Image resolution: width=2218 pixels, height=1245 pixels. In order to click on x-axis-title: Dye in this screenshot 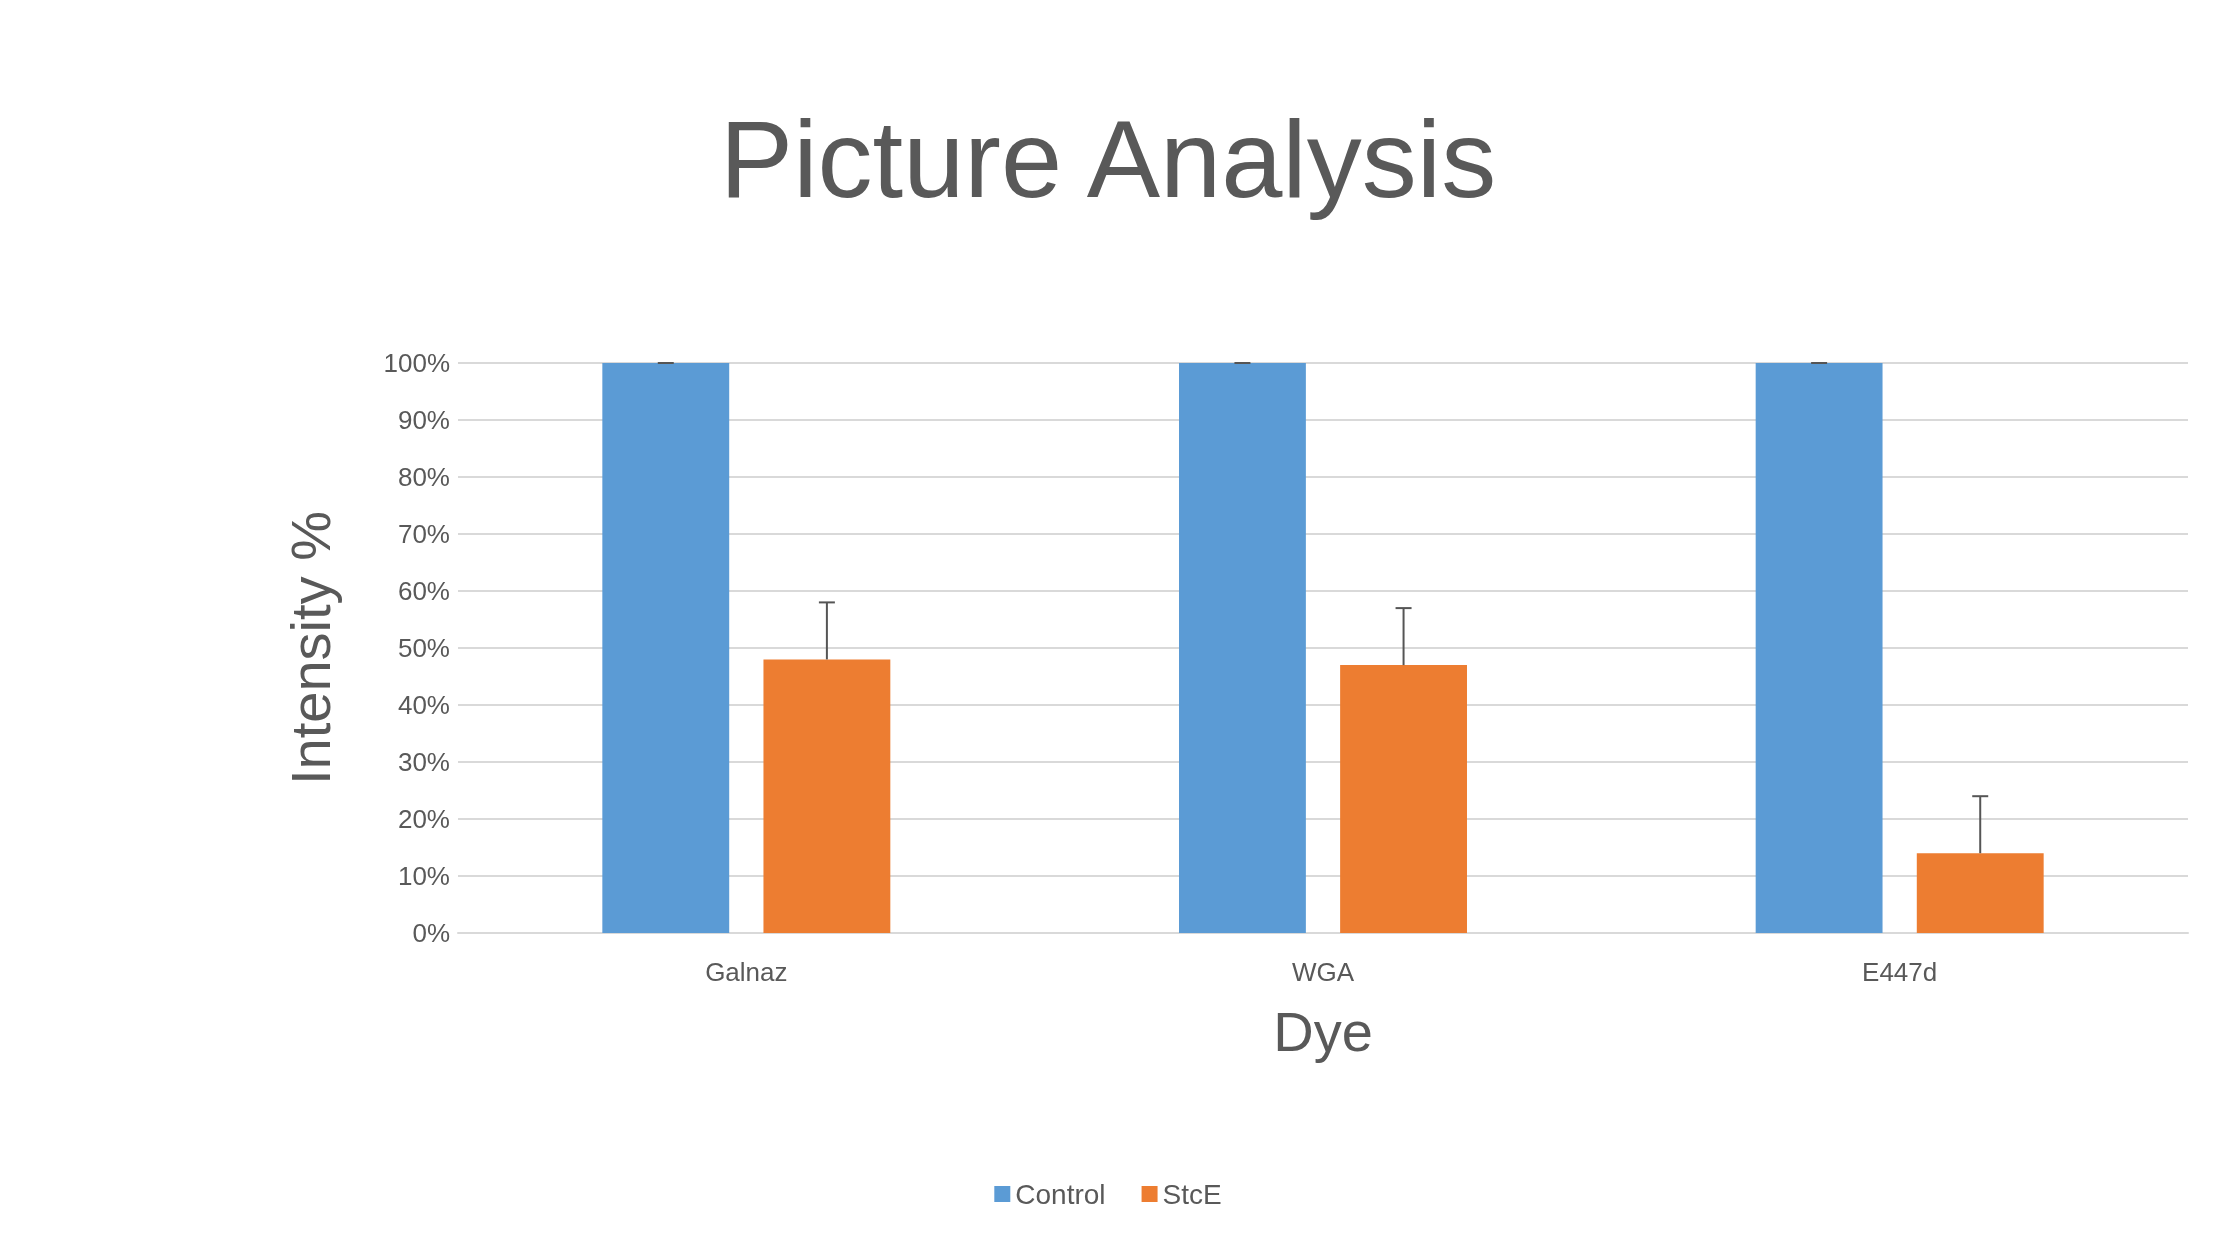, I will do `click(1323, 1031)`.